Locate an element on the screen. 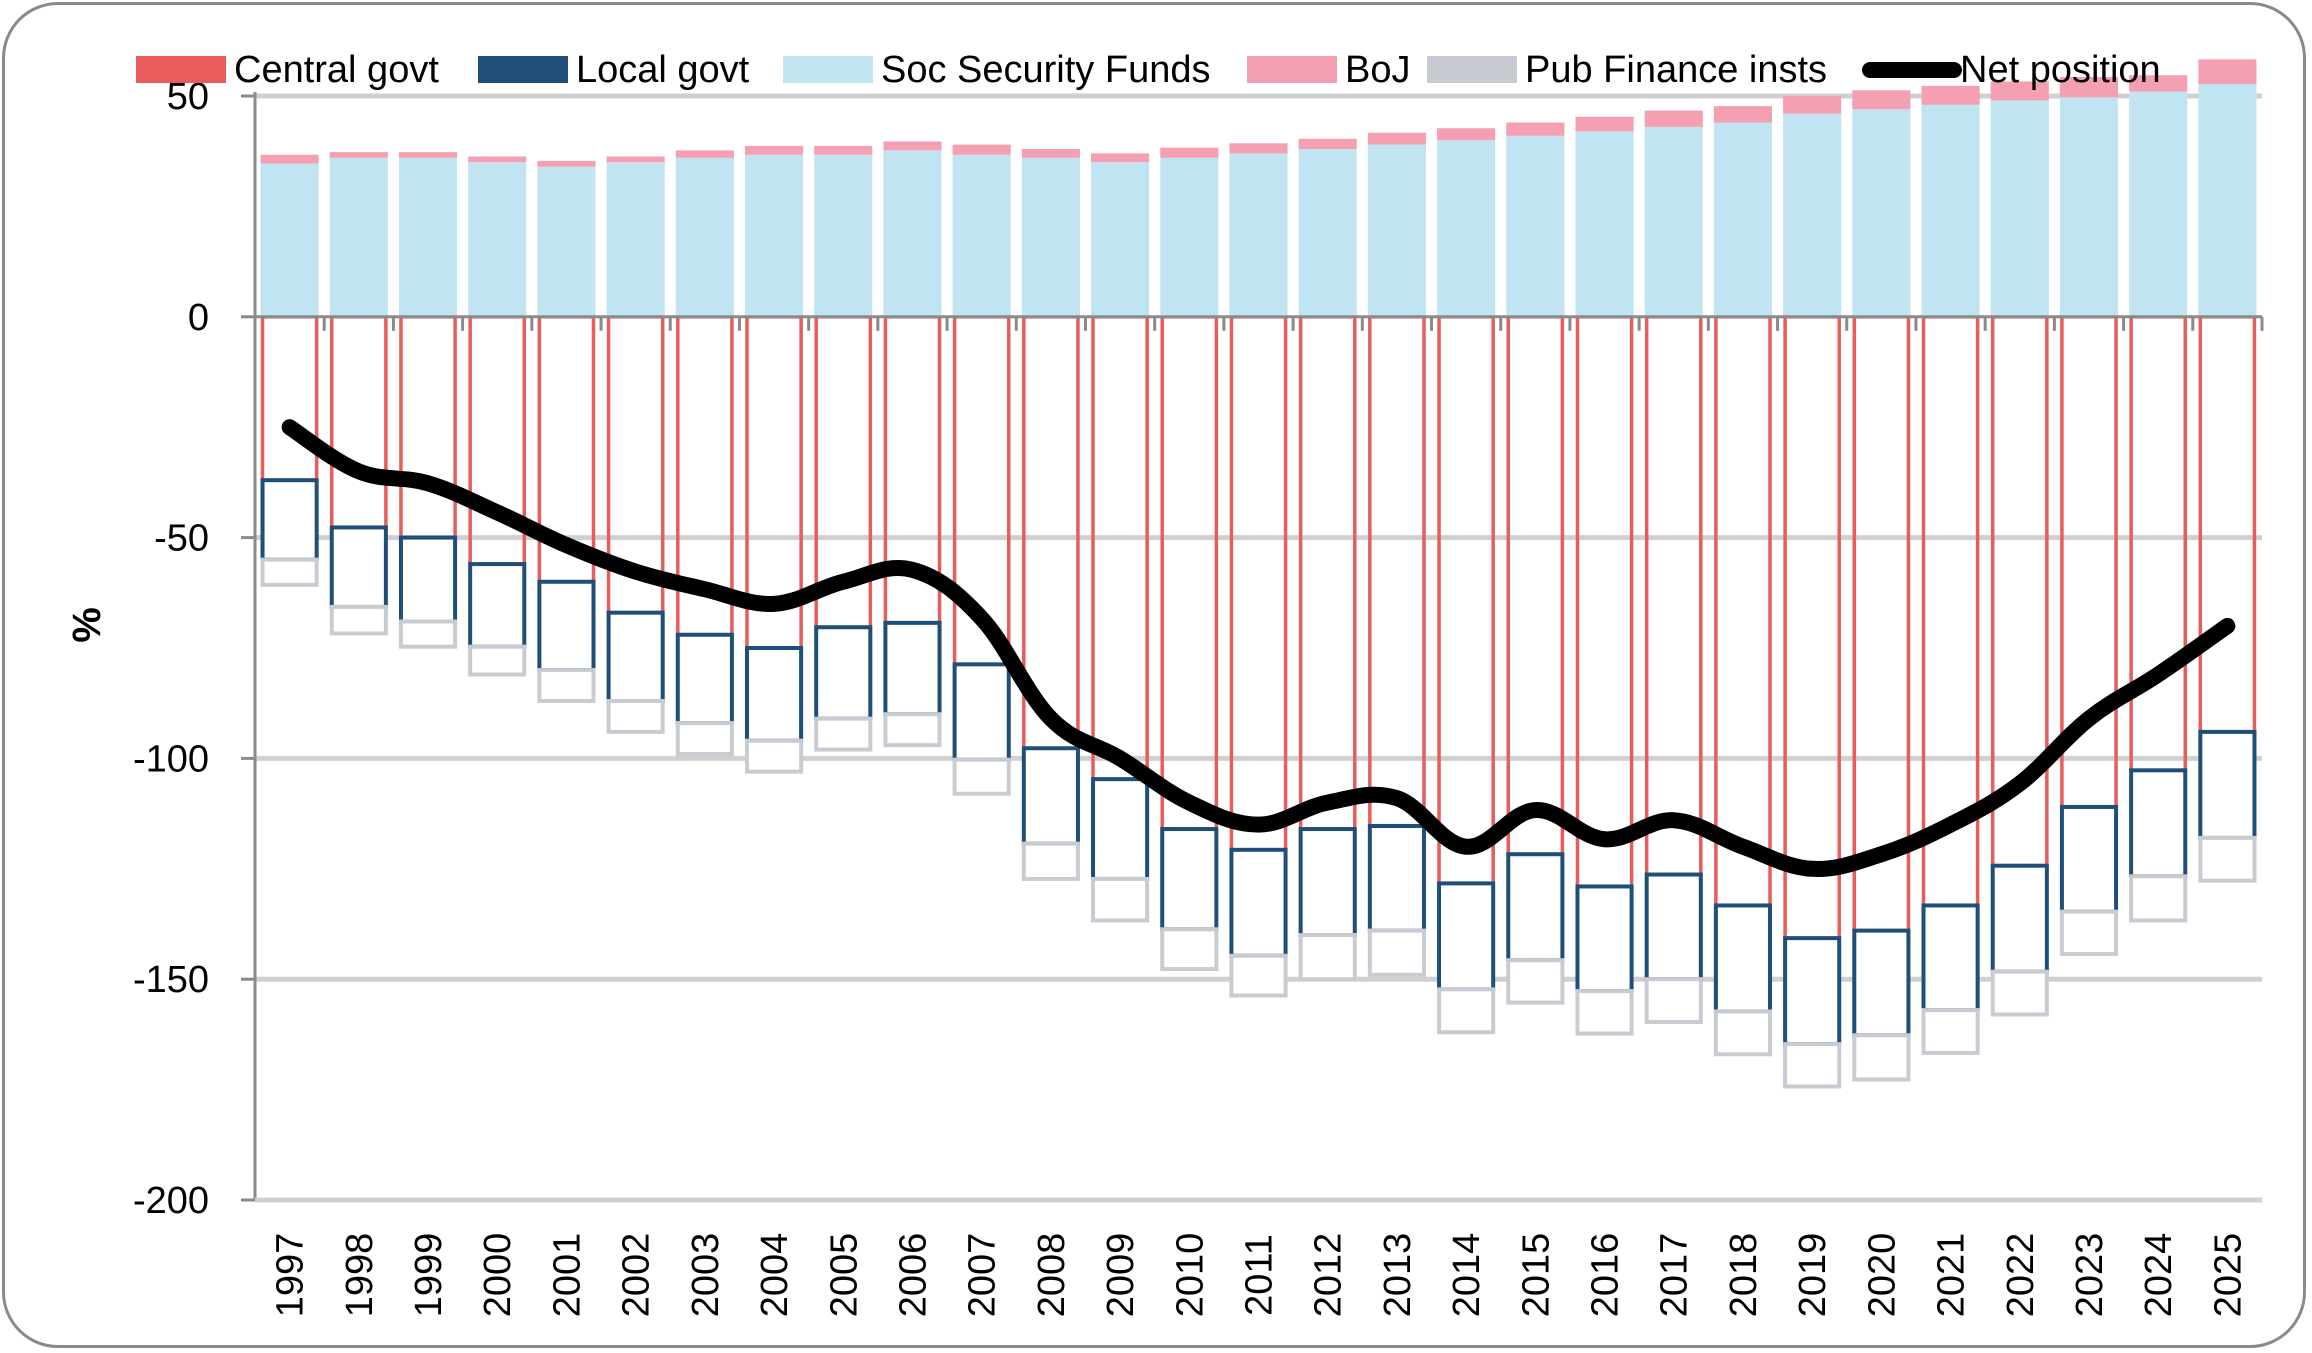  x-tick-label: 2000 is located at coordinates (498, 1275).